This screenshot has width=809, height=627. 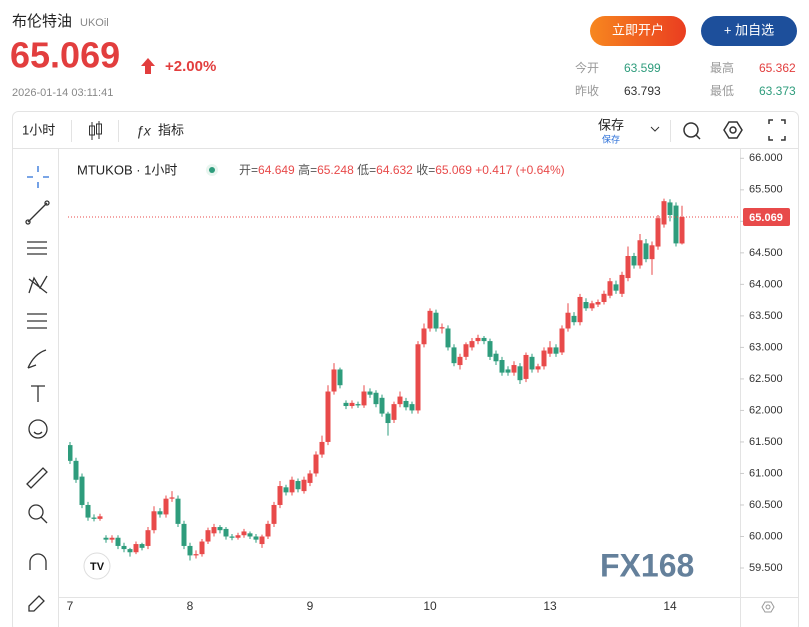 What do you see at coordinates (766, 253) in the screenshot?
I see `y-tick-label: 64.500` at bounding box center [766, 253].